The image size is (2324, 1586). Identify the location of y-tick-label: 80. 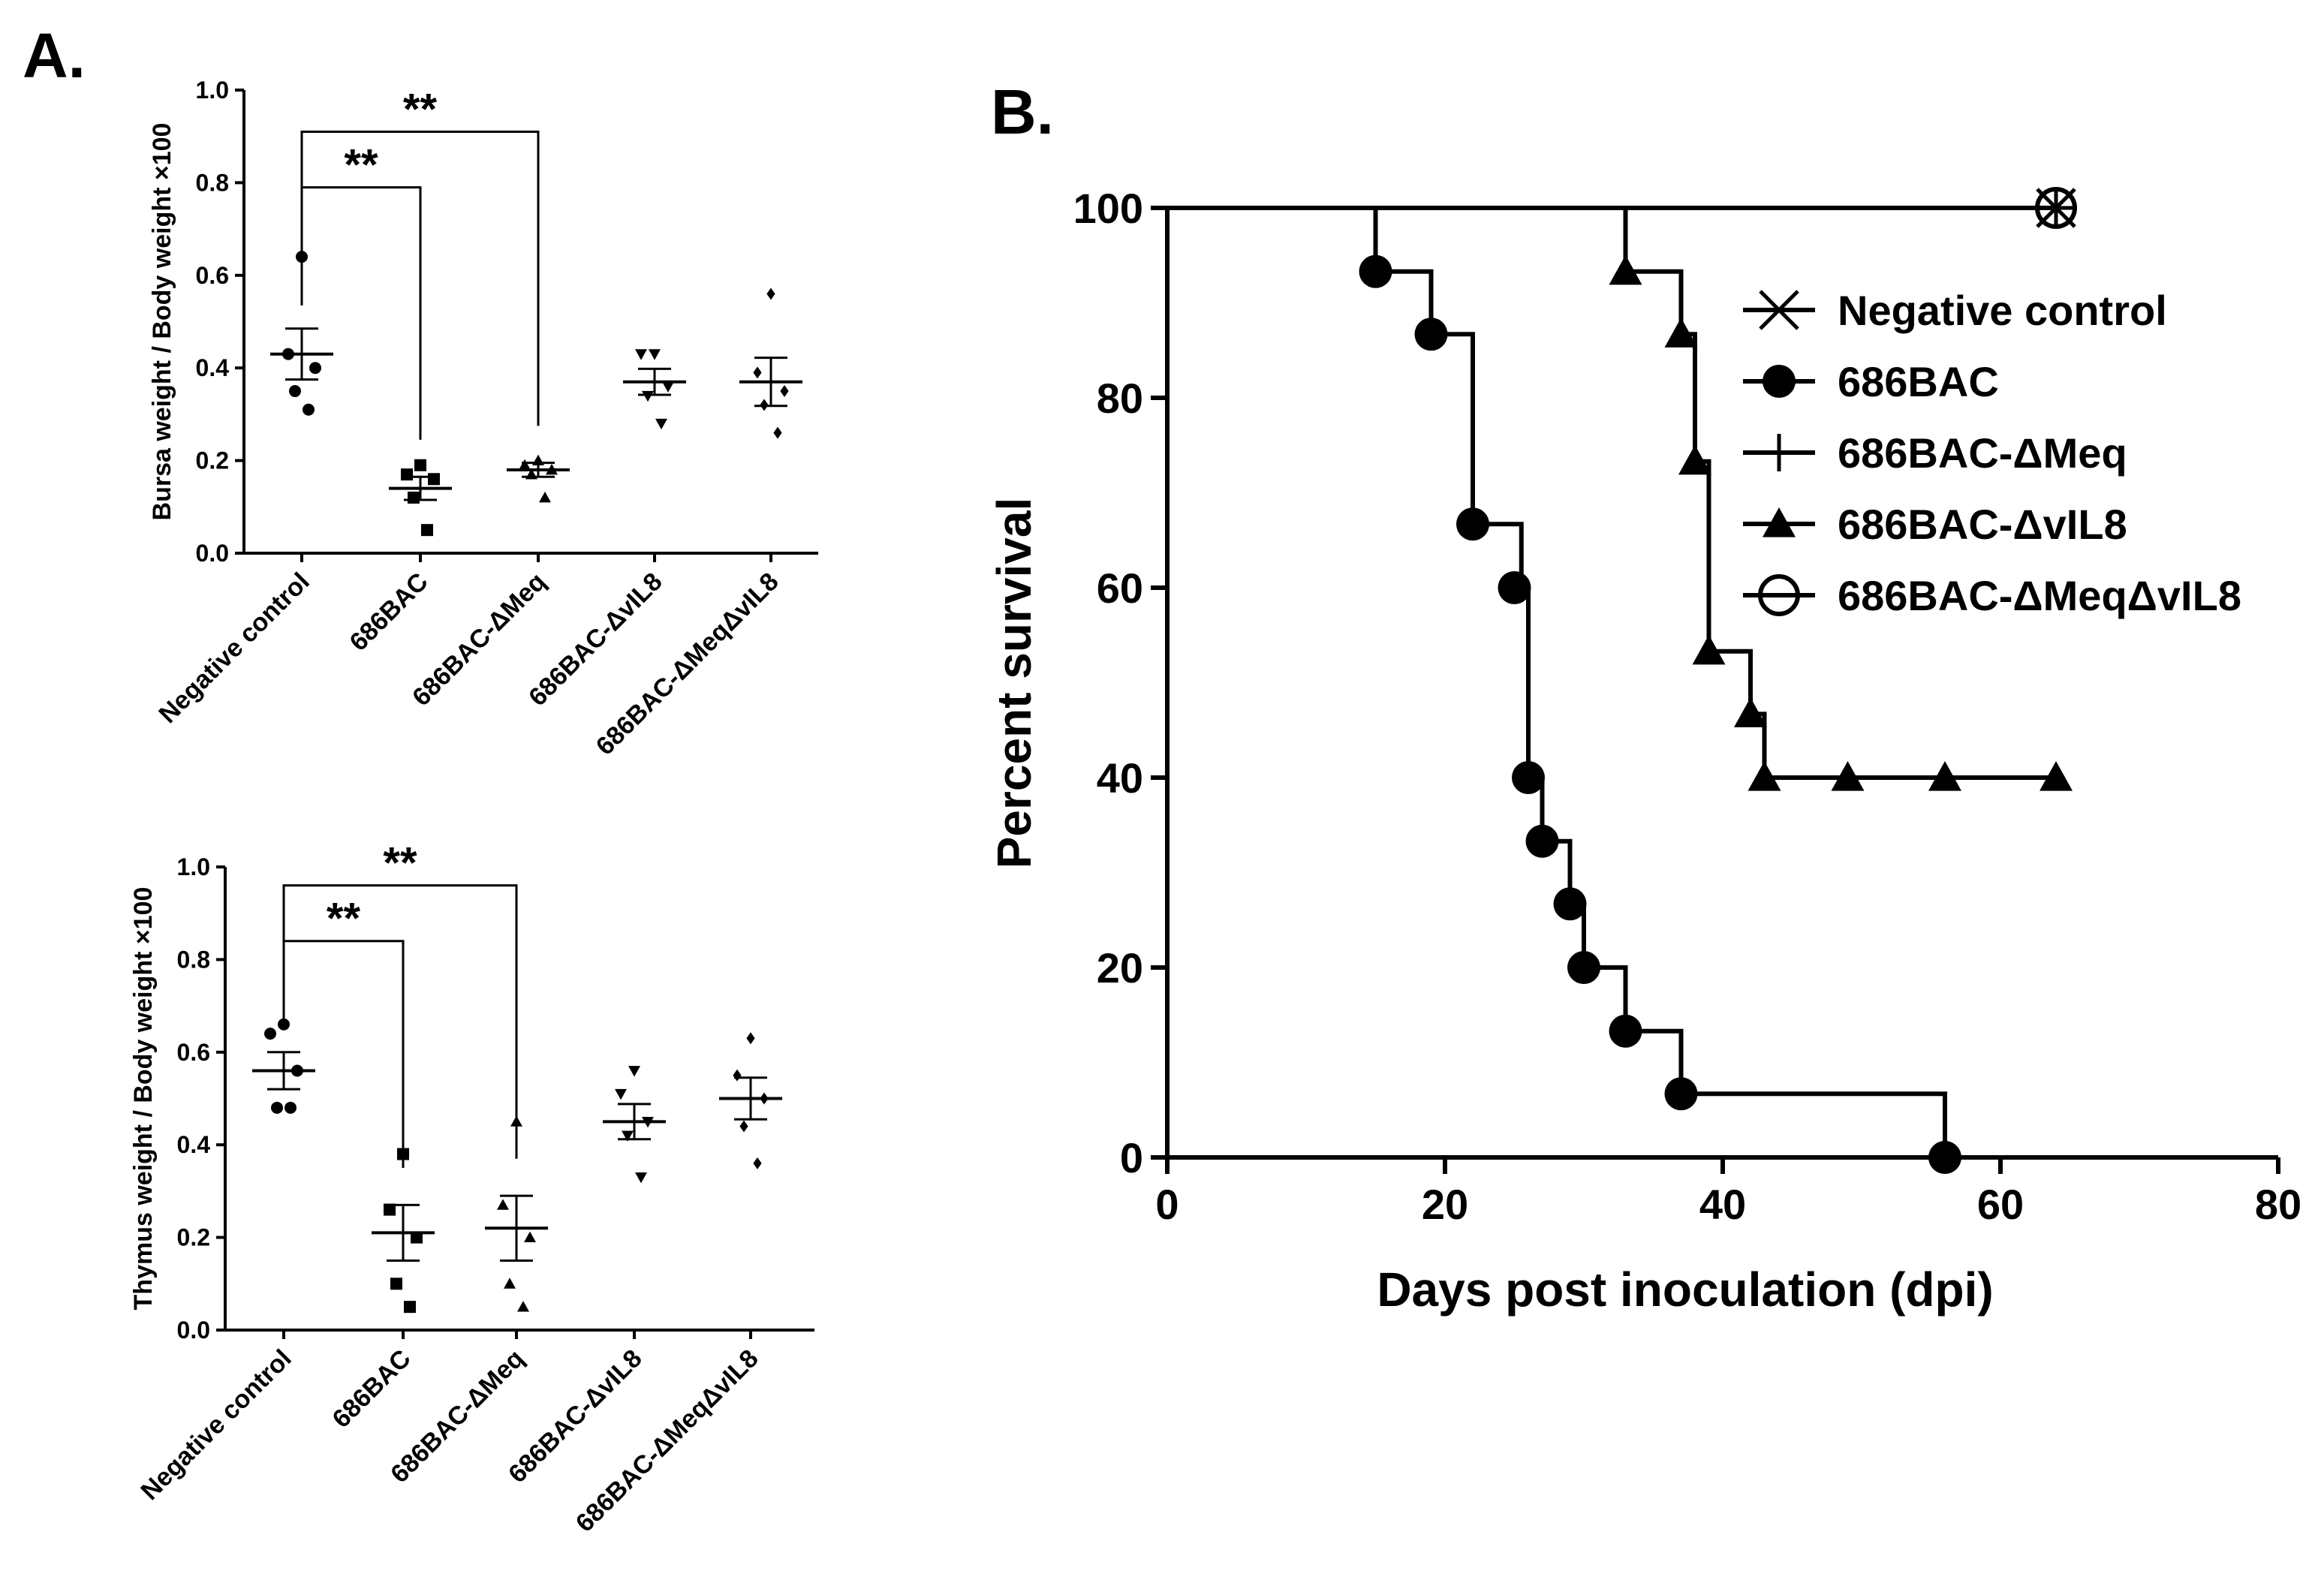
(1120, 398).